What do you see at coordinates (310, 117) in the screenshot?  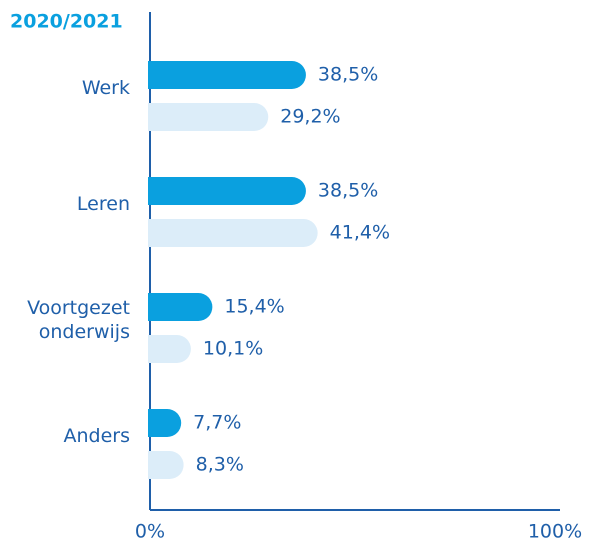 I see `value-label: 29,2%` at bounding box center [310, 117].